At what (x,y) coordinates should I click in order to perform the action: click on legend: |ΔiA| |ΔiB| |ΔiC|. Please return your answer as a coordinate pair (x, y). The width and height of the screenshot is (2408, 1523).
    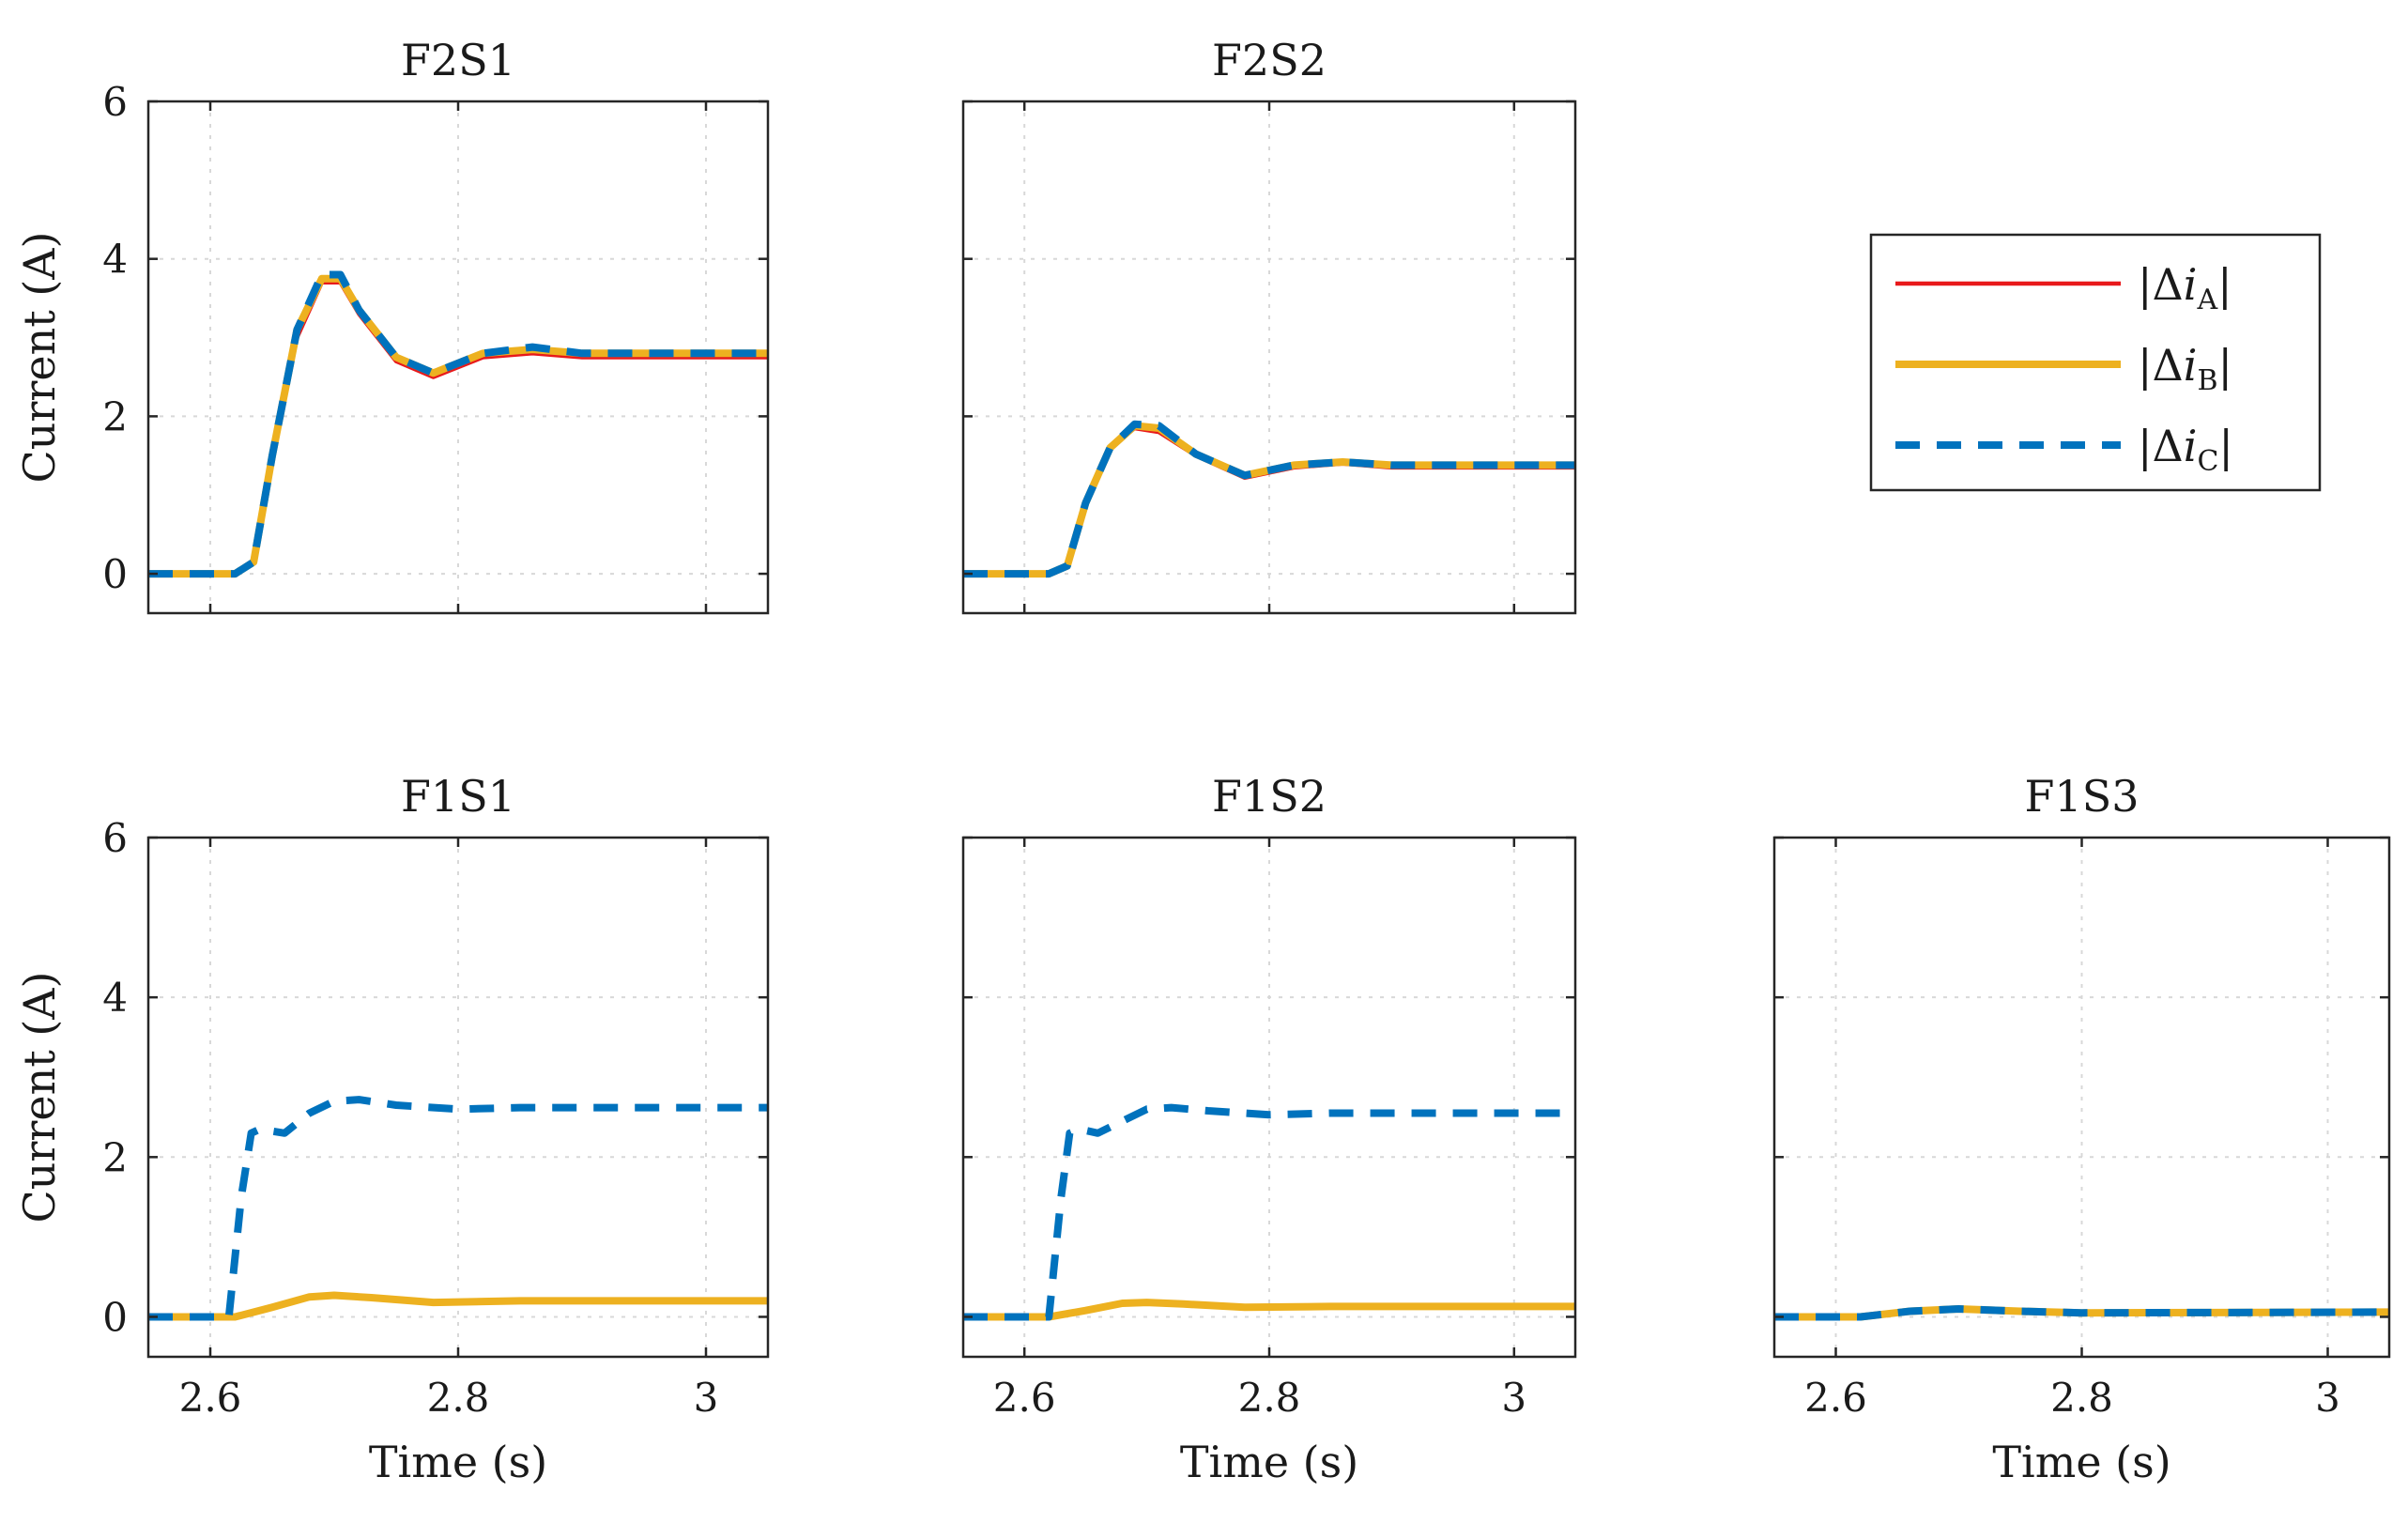
    Looking at the image, I should click on (2095, 362).